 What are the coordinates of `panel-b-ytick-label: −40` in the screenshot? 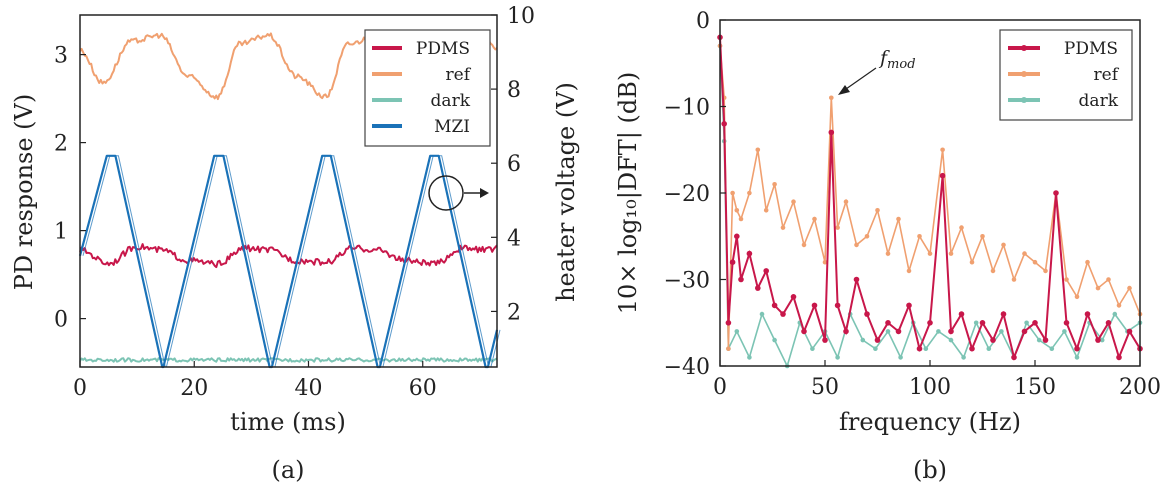 It's located at (687, 367).